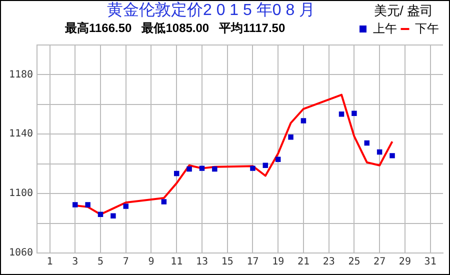 This screenshot has height=275, width=450. I want to click on y-axis-title: 美元/ 盎司, so click(403, 11).